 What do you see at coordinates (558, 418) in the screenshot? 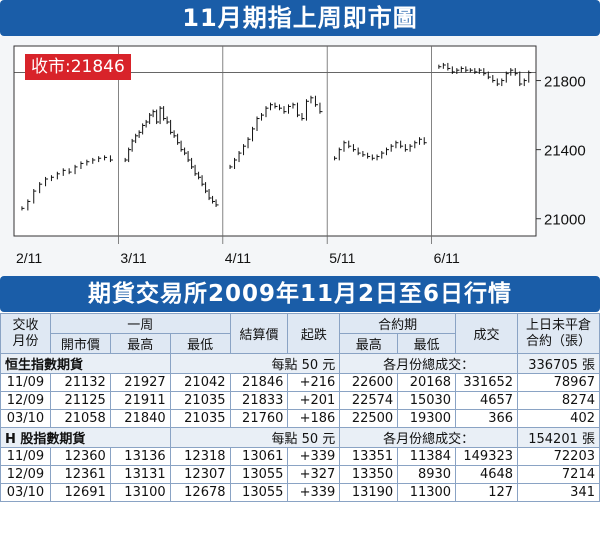
I see `table-cell: 402` at bounding box center [558, 418].